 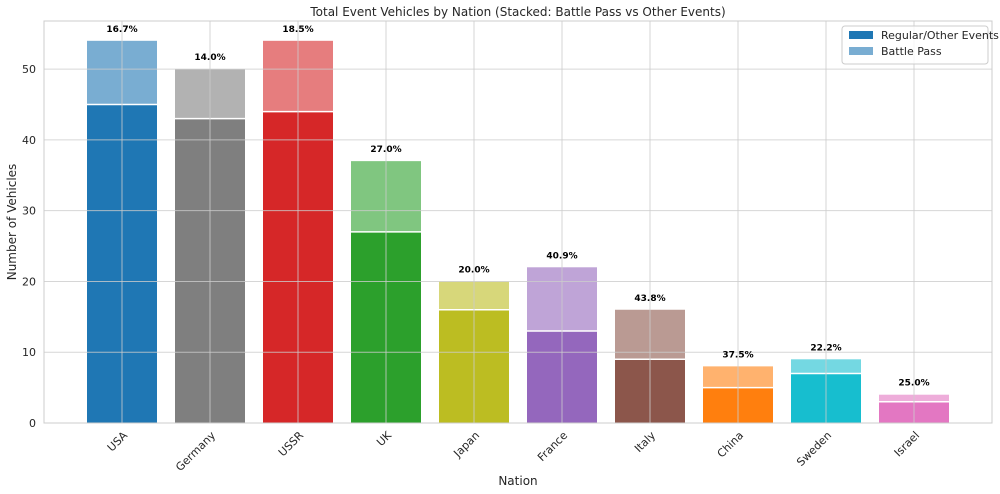 What do you see at coordinates (861, 51) in the screenshot?
I see `legend-swatch-battle-pass` at bounding box center [861, 51].